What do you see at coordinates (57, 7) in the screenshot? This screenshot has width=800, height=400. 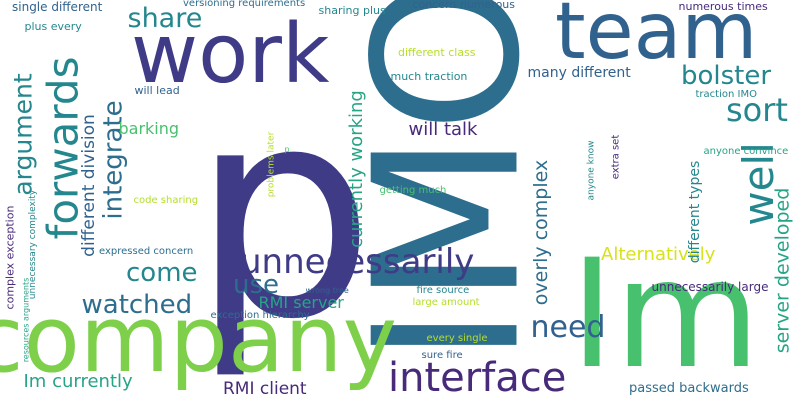 I see `word-single-different: single different` at bounding box center [57, 7].